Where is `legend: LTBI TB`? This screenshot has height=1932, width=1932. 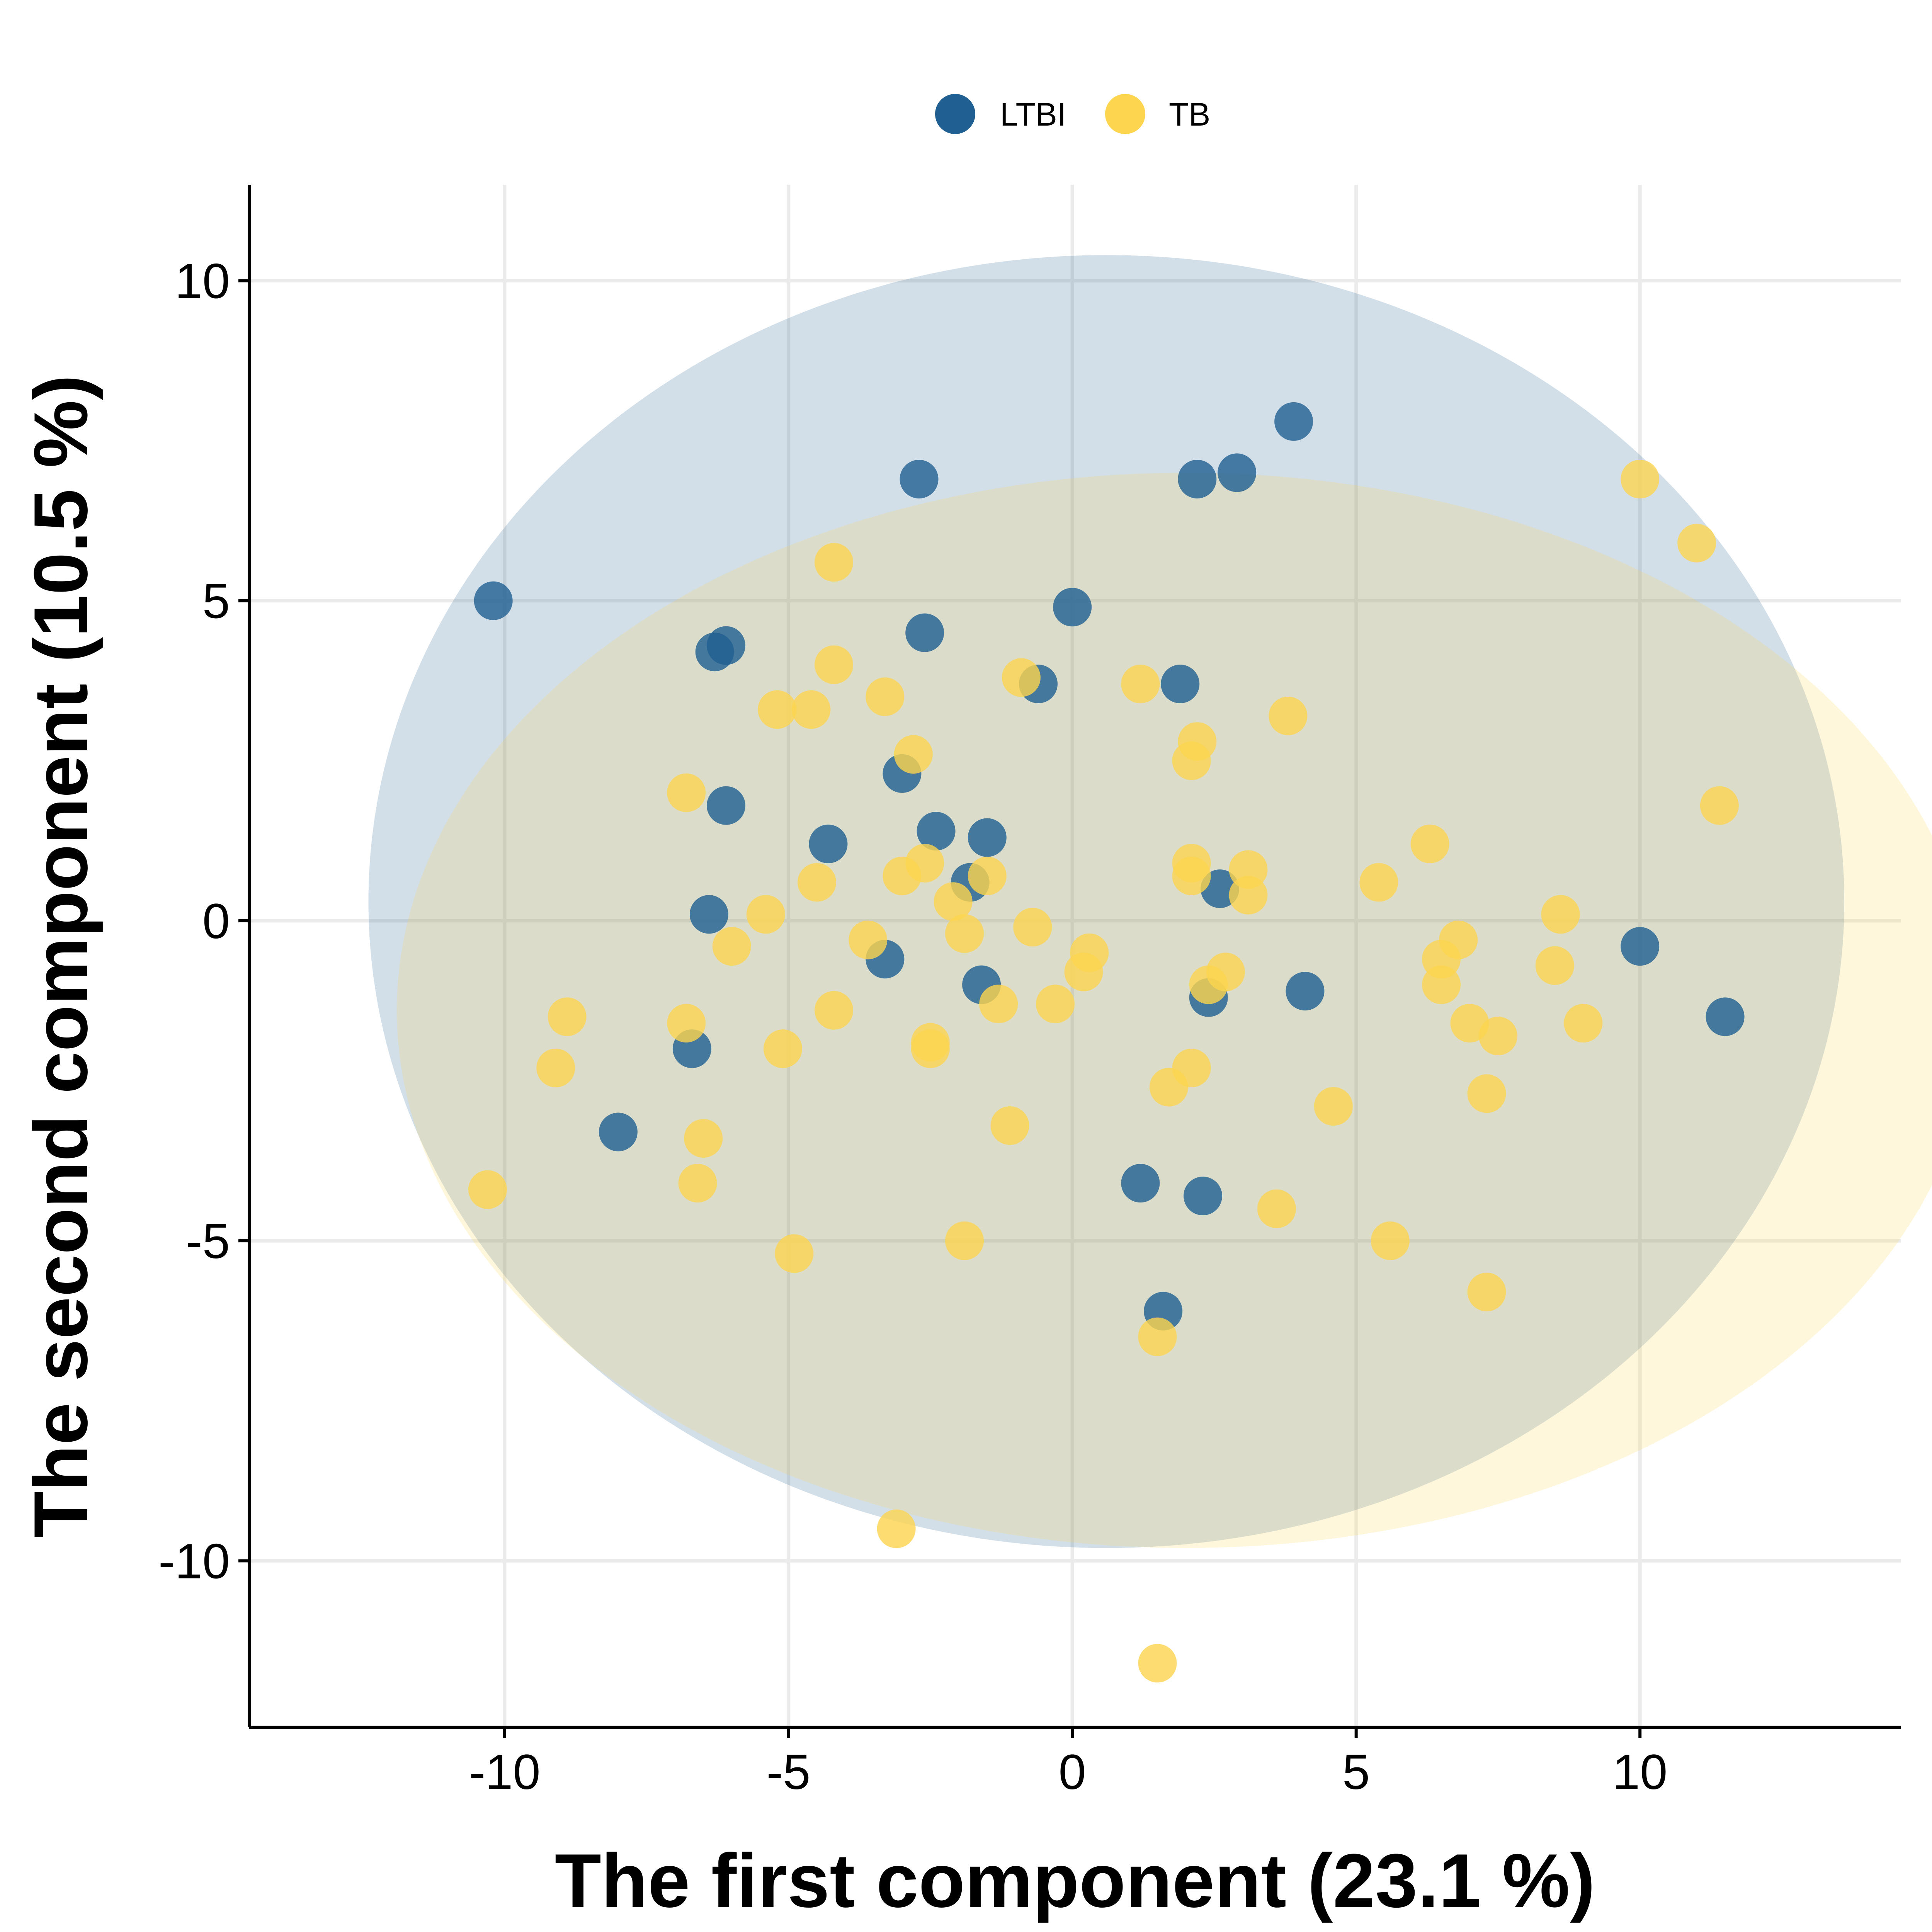
legend: LTBI TB is located at coordinates (1072, 114).